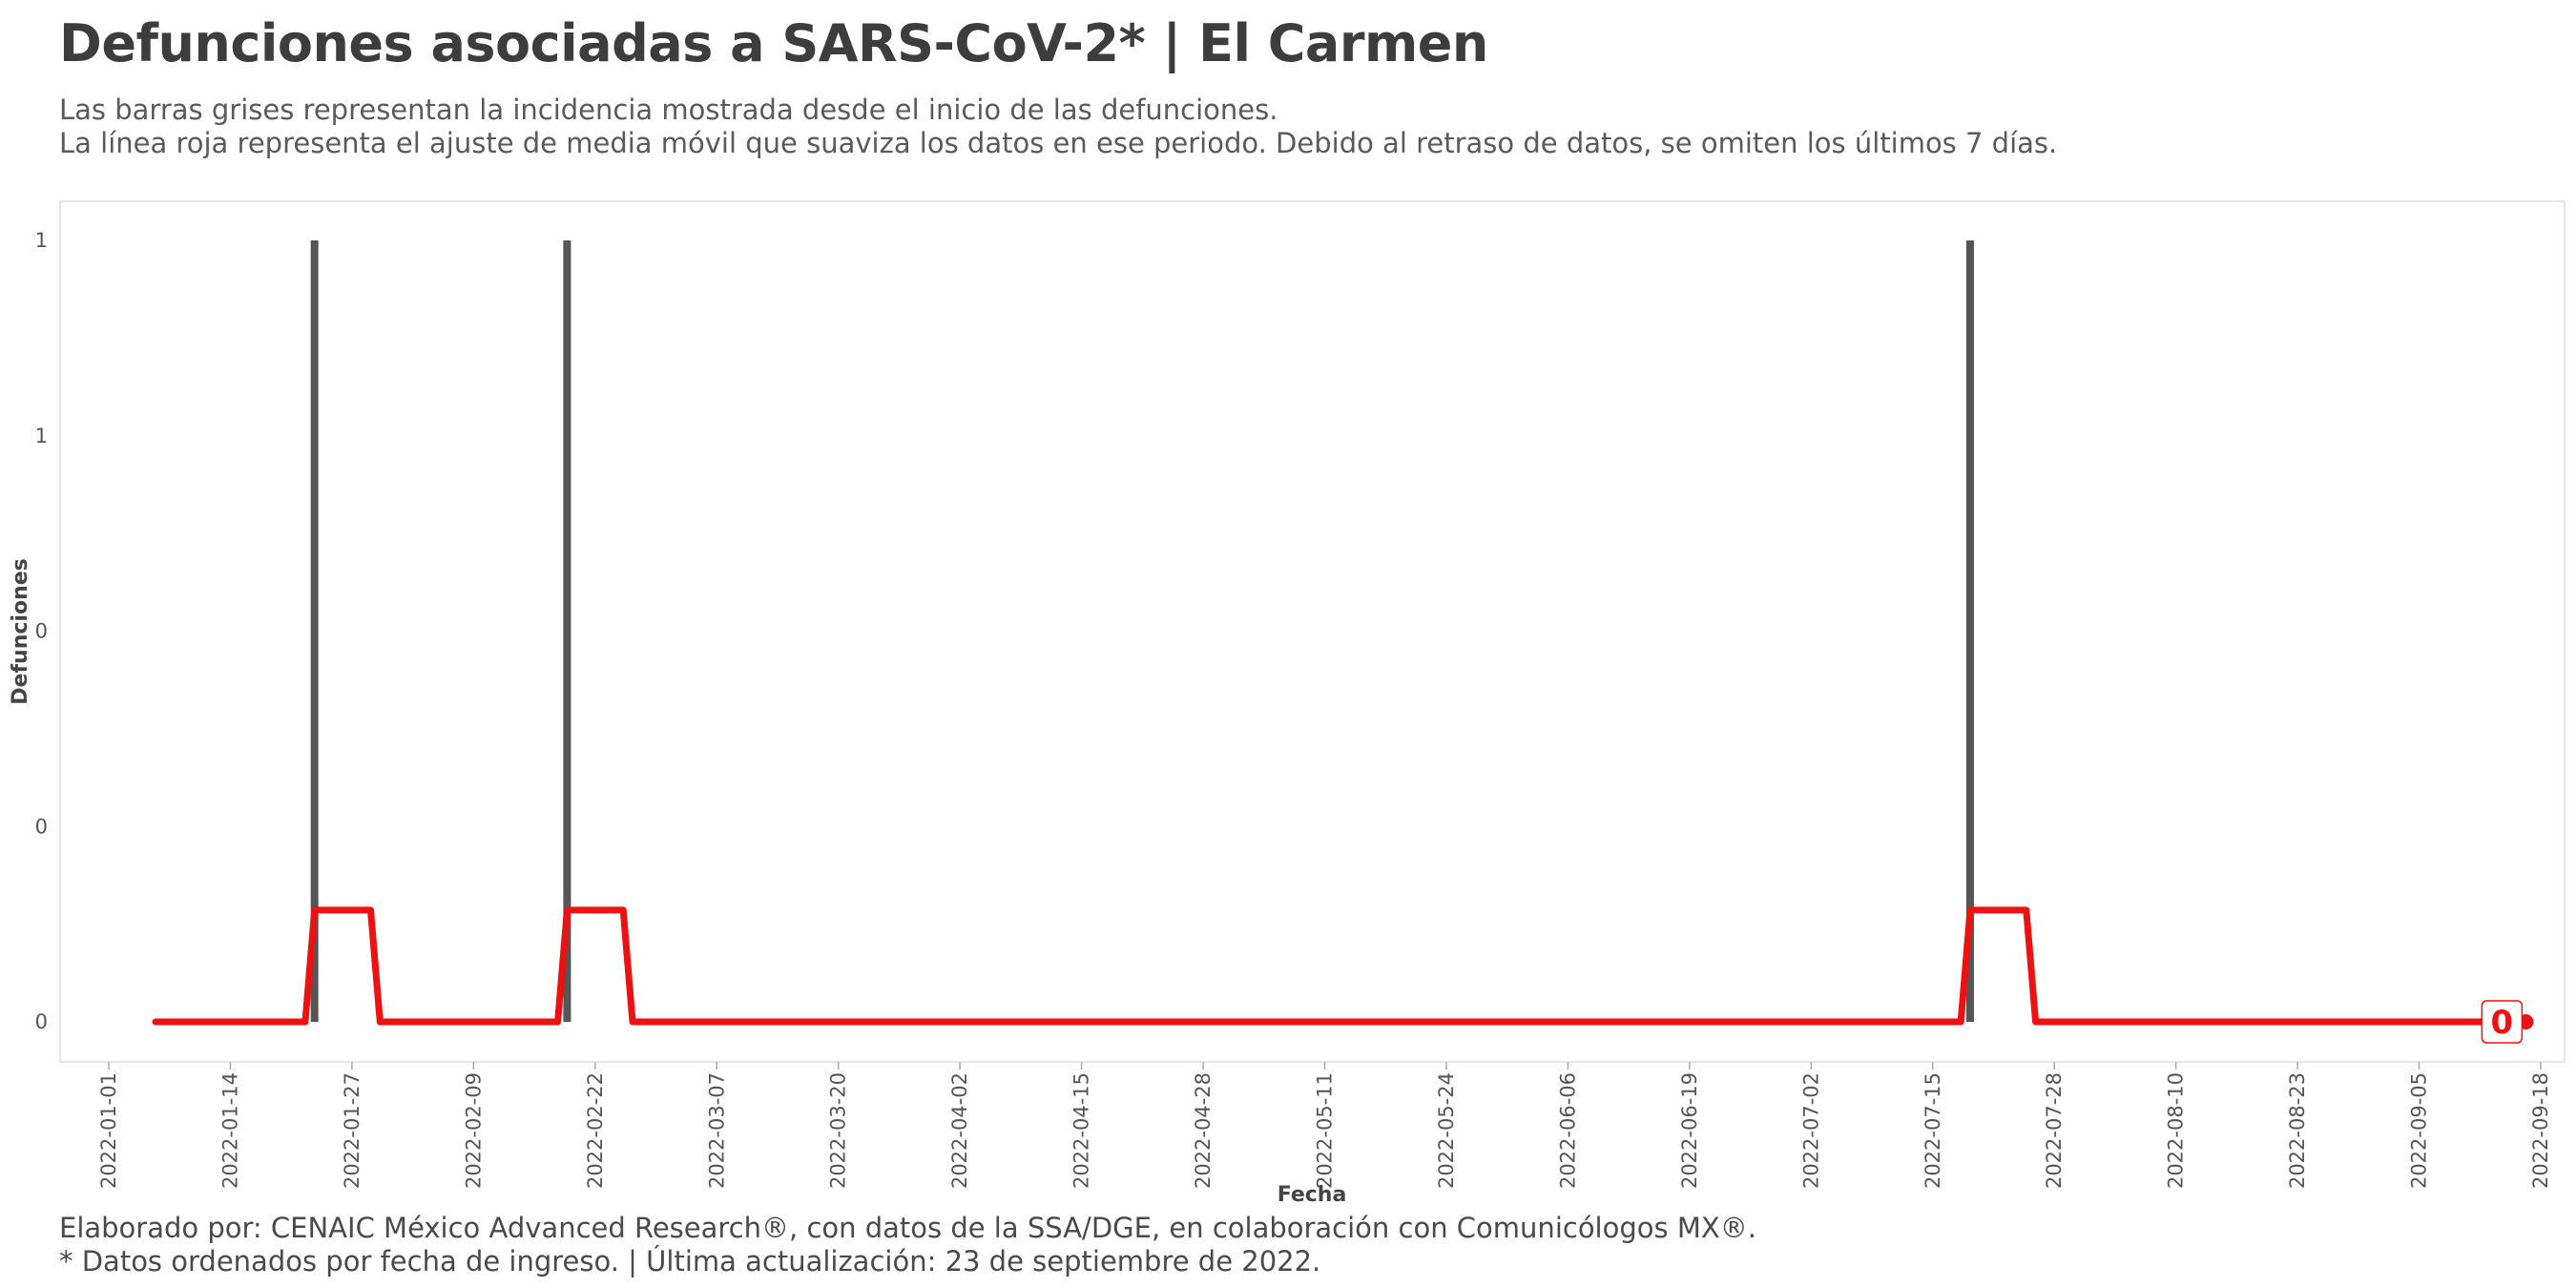 The image size is (2576, 1288). Describe the element at coordinates (229, 1130) in the screenshot. I see `x-tick-label: 2022-01-14` at that location.